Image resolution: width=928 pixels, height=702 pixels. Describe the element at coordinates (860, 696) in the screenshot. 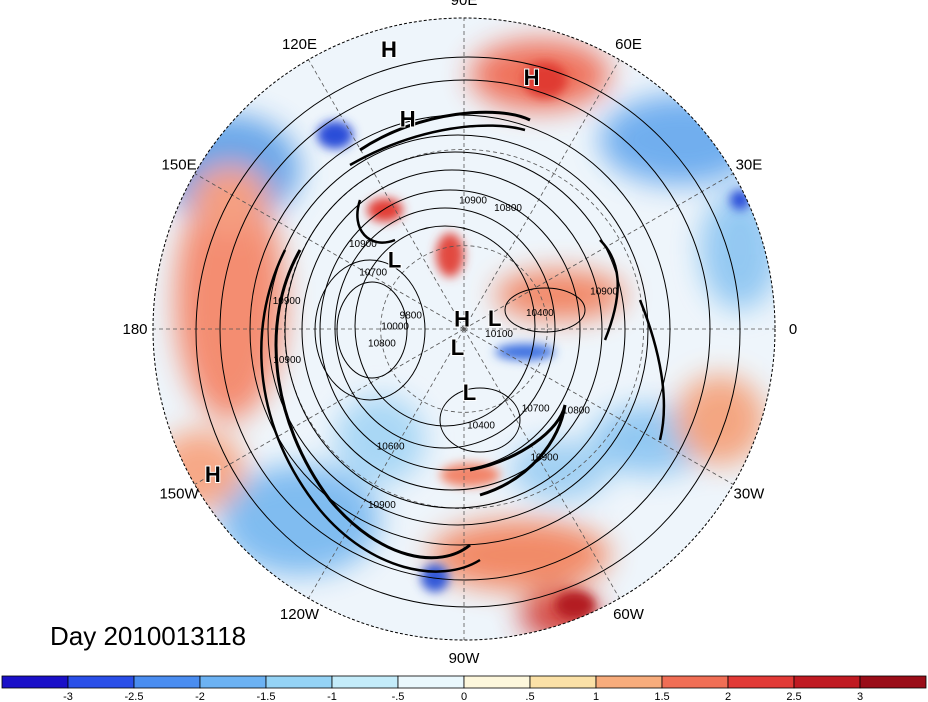

I see `colorbar-tick-label: 3` at that location.